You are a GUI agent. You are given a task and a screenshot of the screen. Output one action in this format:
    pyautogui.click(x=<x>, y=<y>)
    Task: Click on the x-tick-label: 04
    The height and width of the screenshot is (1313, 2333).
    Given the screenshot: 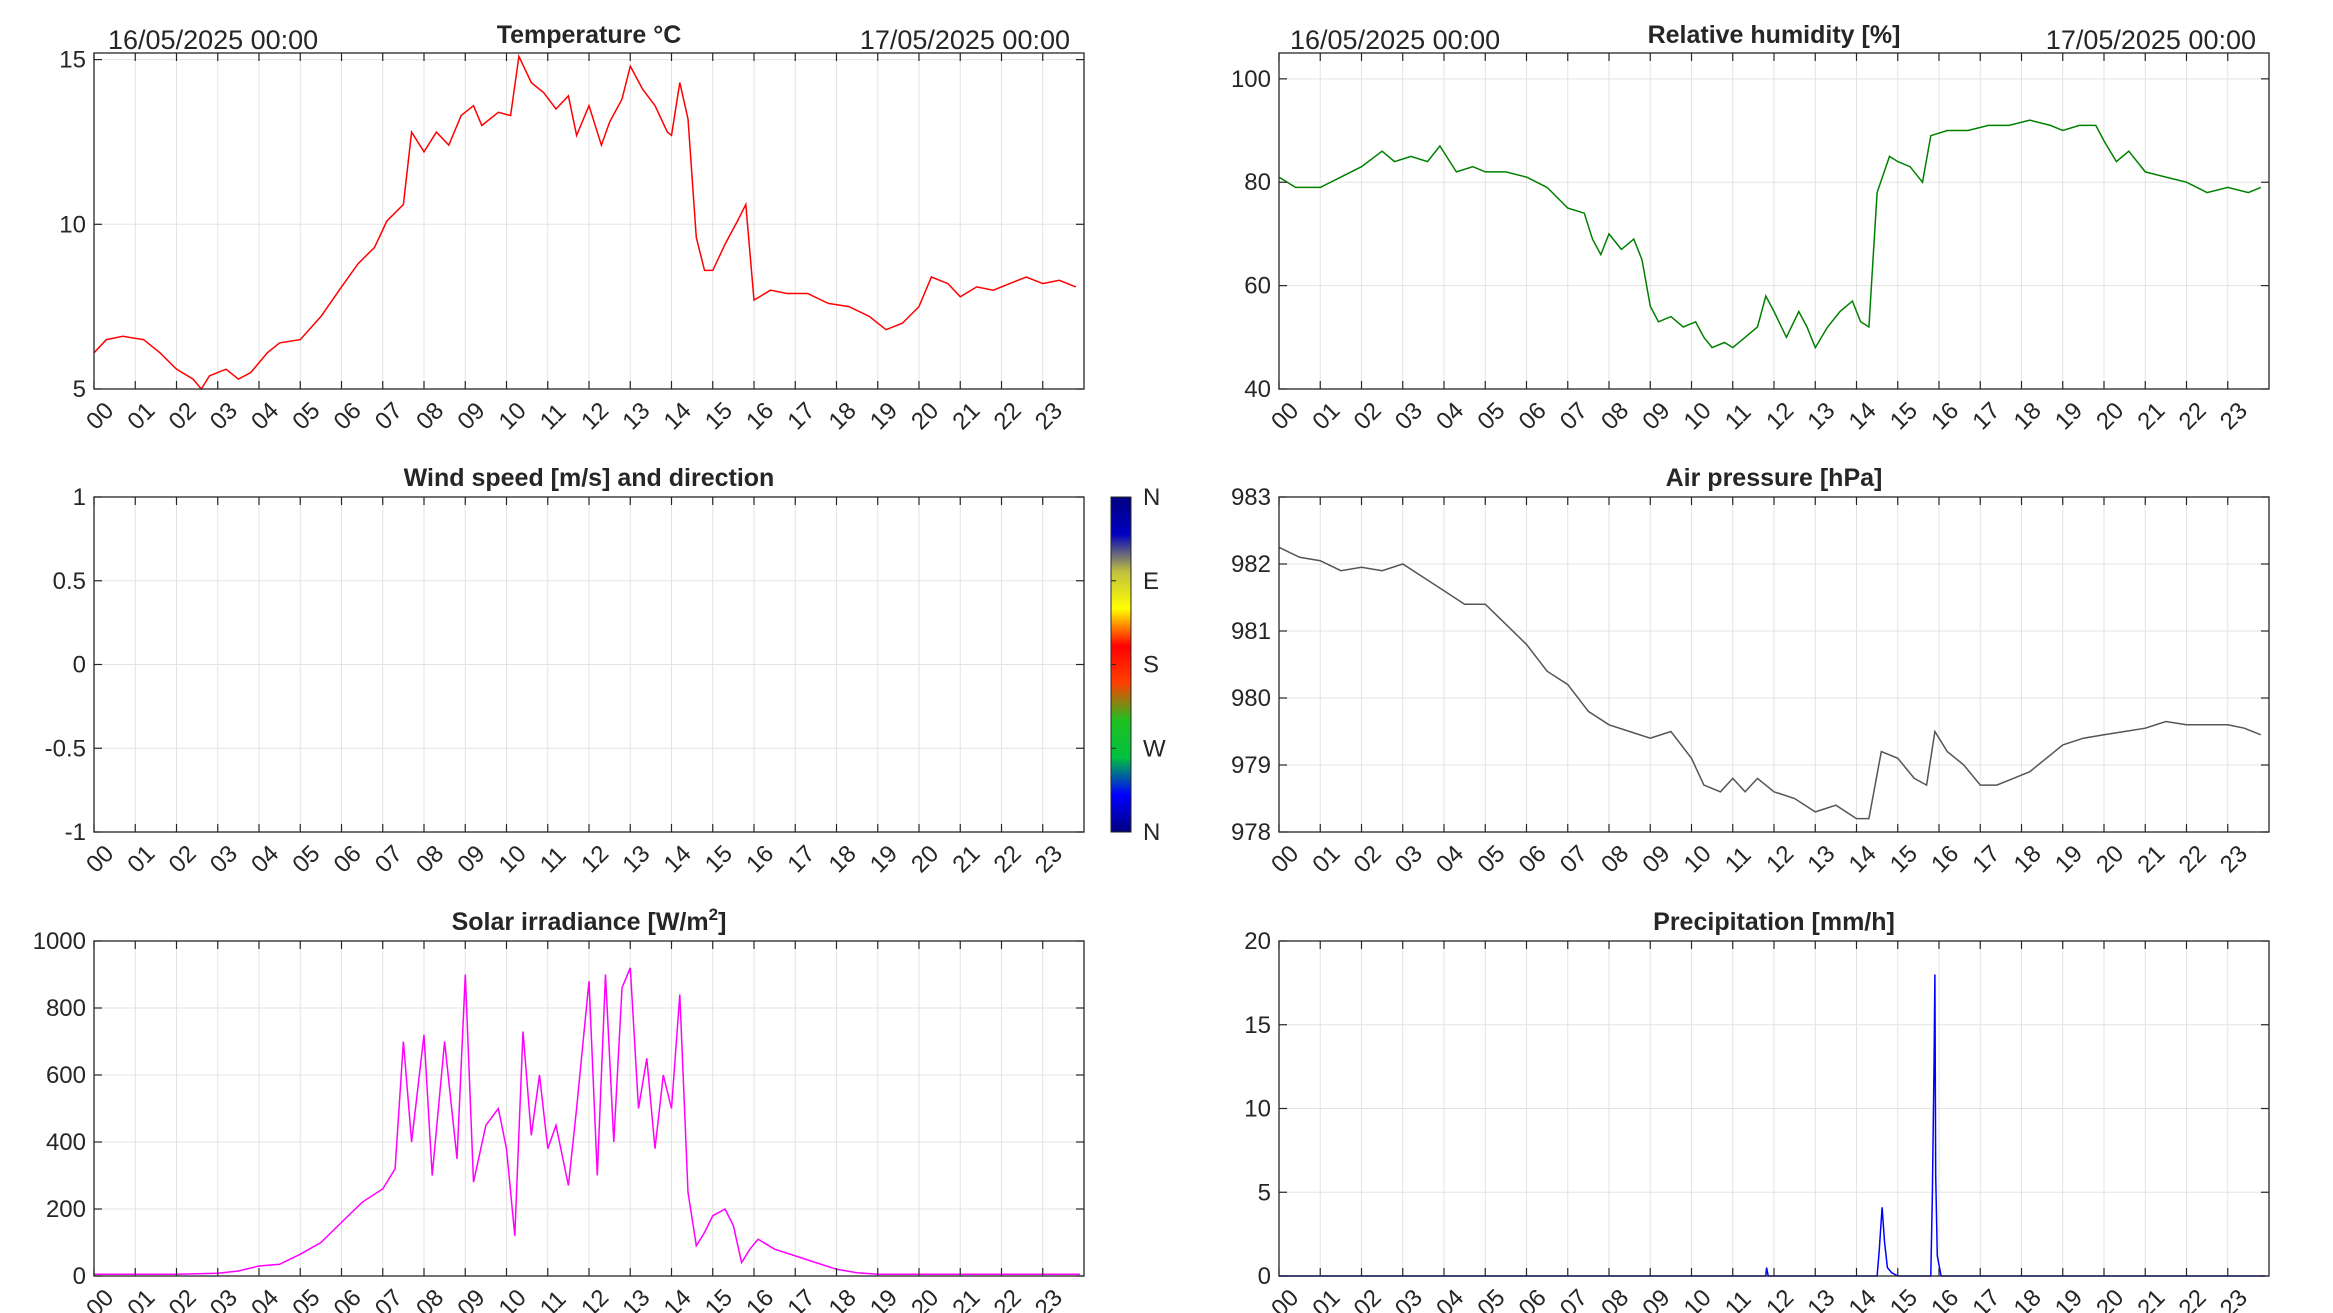 What is the action you would take?
    pyautogui.click(x=1450, y=416)
    